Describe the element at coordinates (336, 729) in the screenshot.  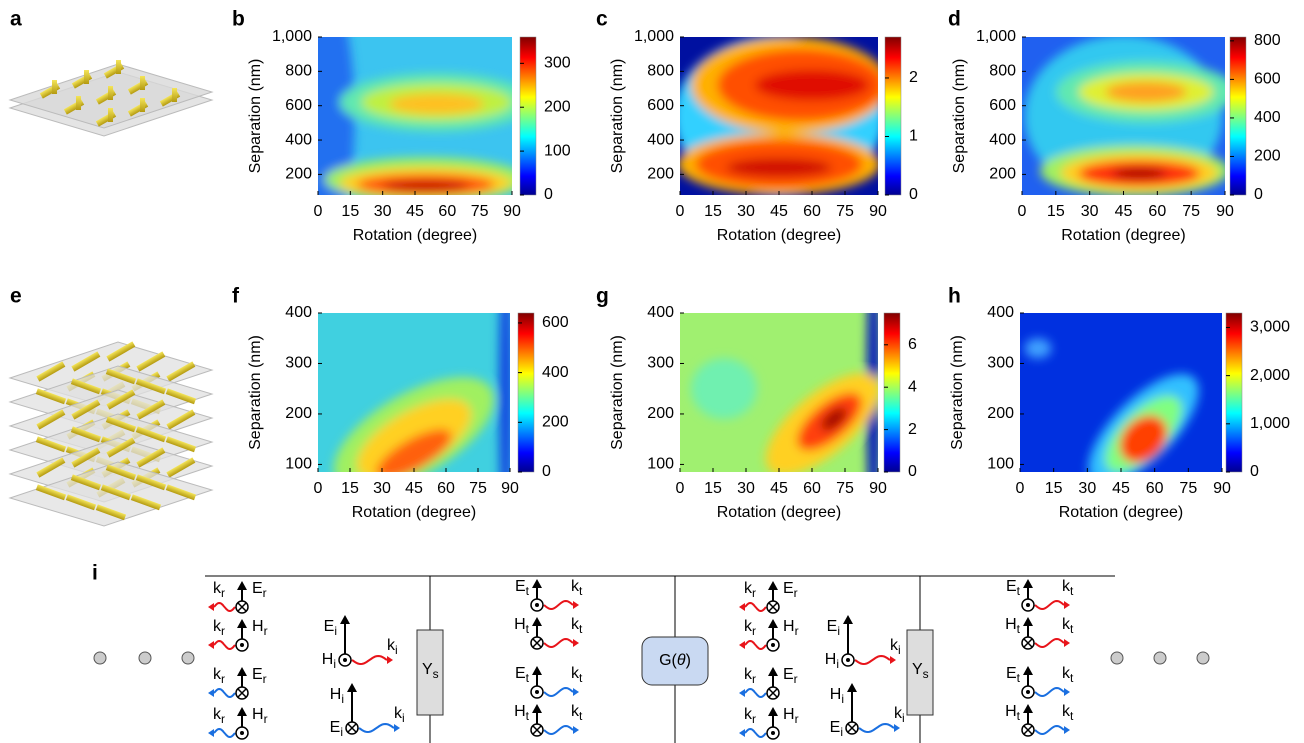
I see `symbol-label: Ei` at that location.